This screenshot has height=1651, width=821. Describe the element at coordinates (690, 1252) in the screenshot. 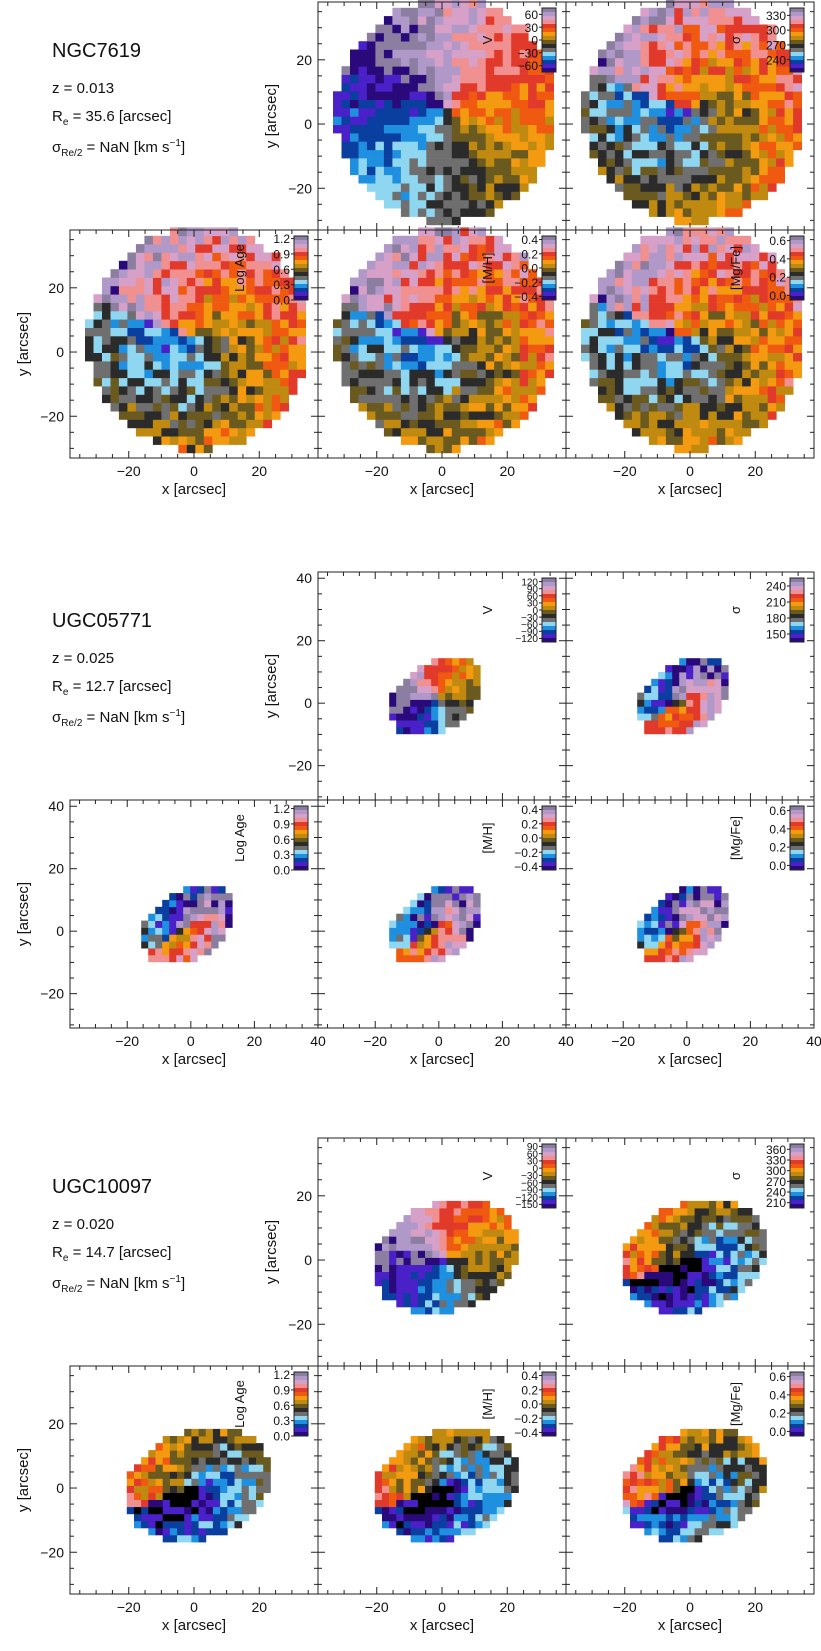

I see `map-panel-: 360330300270240210σ` at that location.